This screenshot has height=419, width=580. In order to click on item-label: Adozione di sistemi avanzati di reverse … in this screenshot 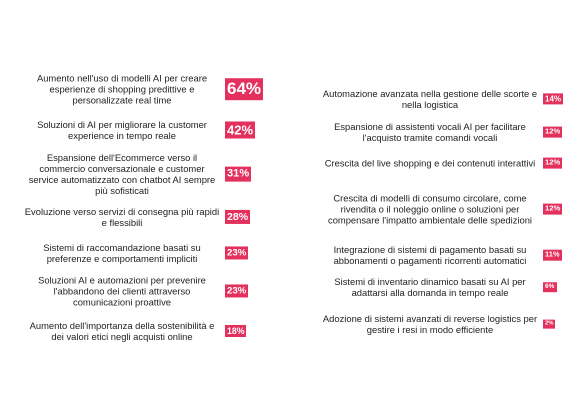, I will do `click(430, 324)`.